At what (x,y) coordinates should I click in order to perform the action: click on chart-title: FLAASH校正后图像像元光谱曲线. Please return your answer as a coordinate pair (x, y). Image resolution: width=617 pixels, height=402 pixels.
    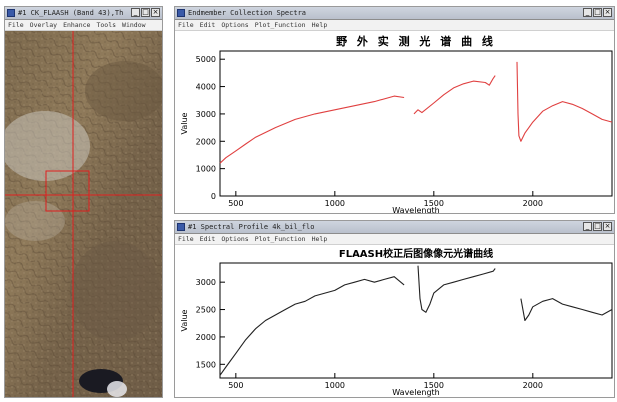
    Looking at the image, I should click on (416, 253).